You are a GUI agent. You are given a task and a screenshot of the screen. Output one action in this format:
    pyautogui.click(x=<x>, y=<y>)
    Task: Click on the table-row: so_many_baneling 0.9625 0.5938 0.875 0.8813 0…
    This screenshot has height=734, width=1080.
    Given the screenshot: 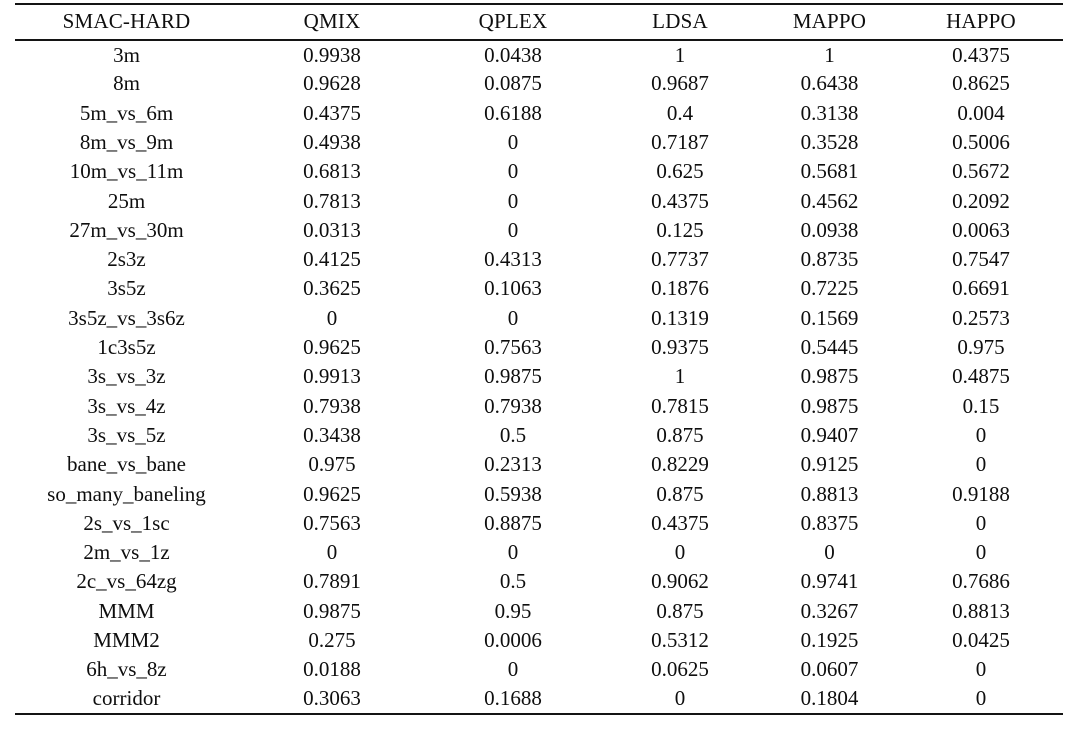 What is the action you would take?
    pyautogui.click(x=539, y=493)
    